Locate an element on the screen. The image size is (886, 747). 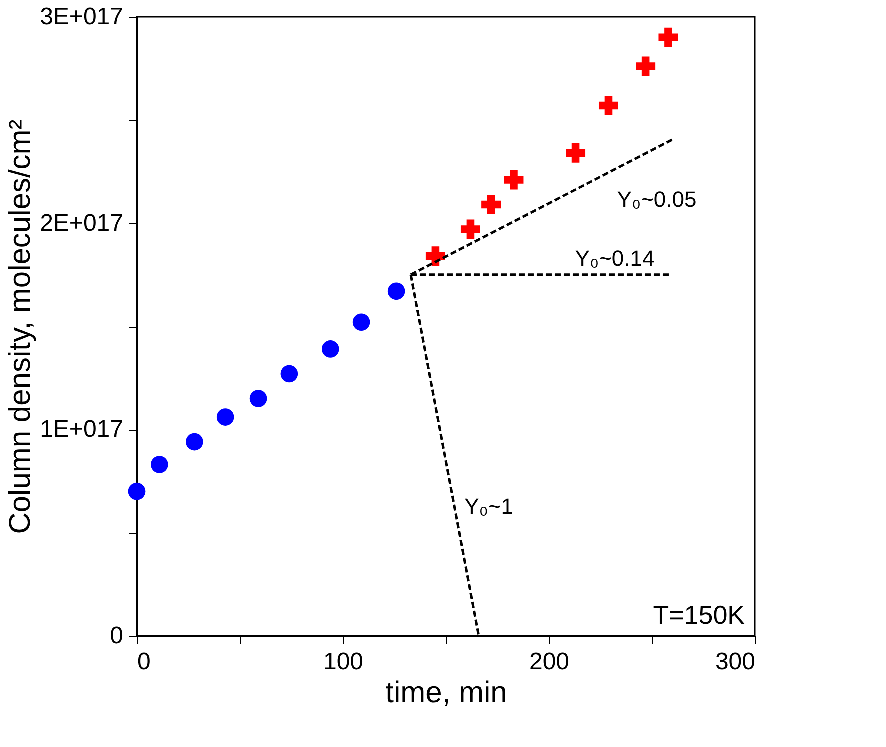
y-tick-label: 3E+017 is located at coordinates (82, 17).